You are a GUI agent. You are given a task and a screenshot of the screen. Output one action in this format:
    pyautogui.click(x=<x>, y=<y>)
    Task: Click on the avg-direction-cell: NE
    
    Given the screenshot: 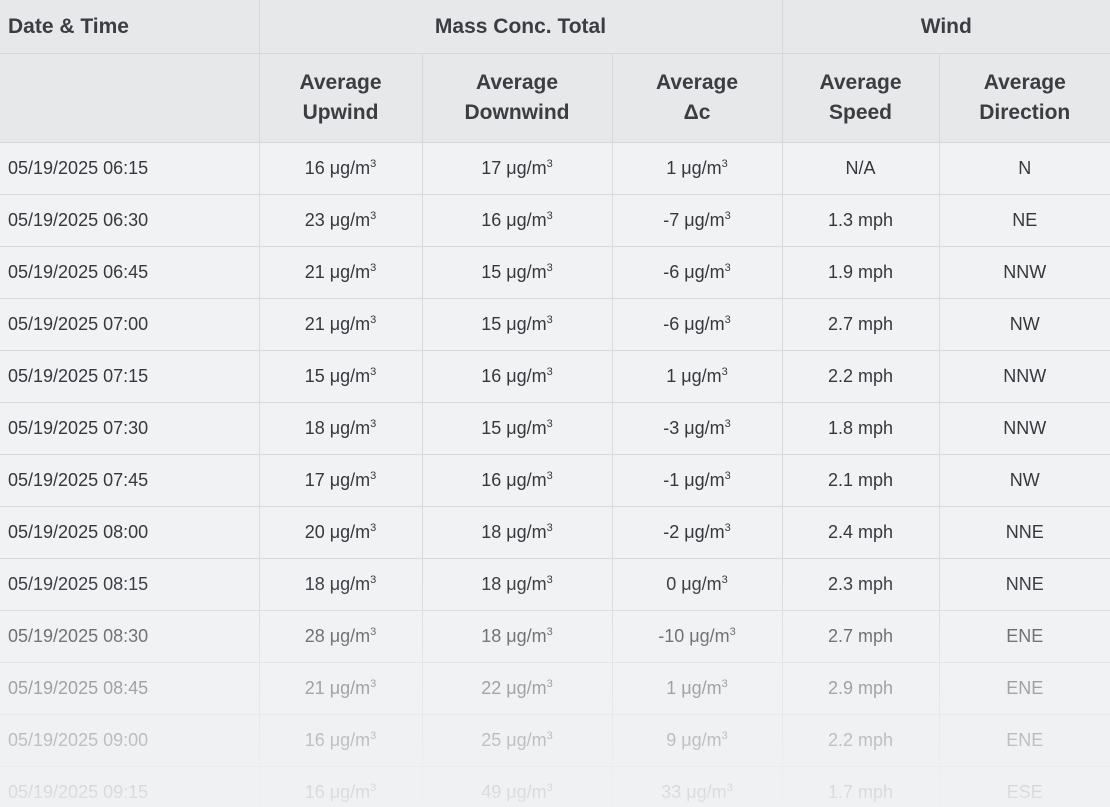 What is the action you would take?
    pyautogui.click(x=1024, y=220)
    